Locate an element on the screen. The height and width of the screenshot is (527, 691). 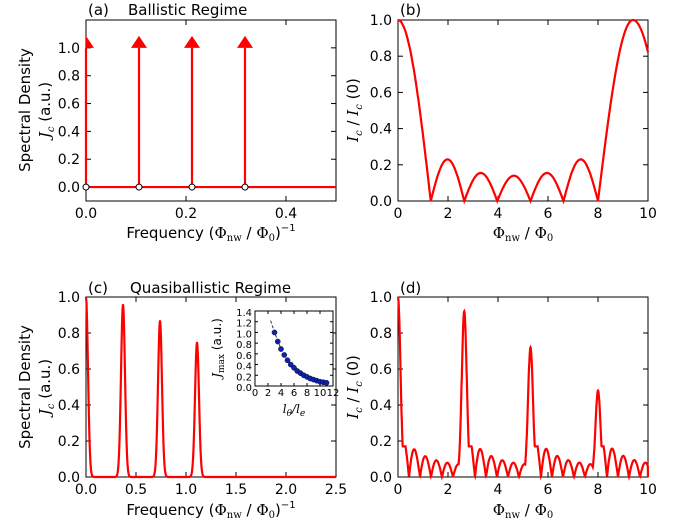
inset-ytick-label: 0.4 is located at coordinates (244, 367).